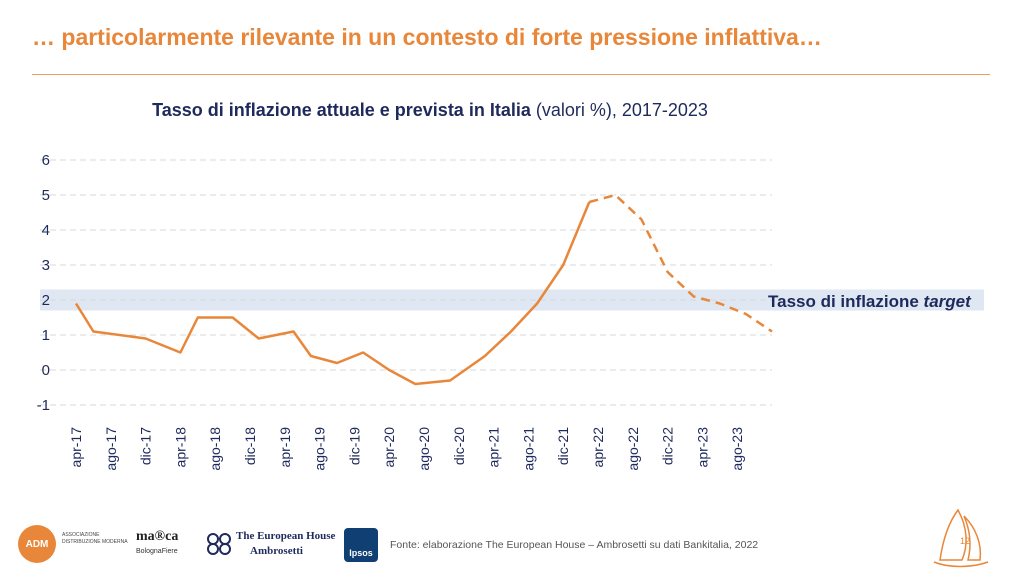 This screenshot has height=576, width=1024. I want to click on ipsos-logo: Ipsos, so click(361, 545).